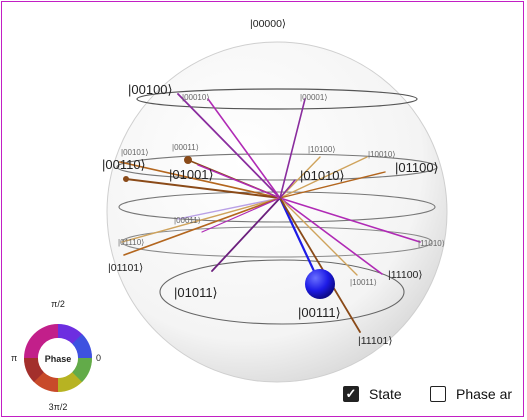 This screenshot has height=420, width=527. I want to click on check-icon: ✓, so click(351, 393).